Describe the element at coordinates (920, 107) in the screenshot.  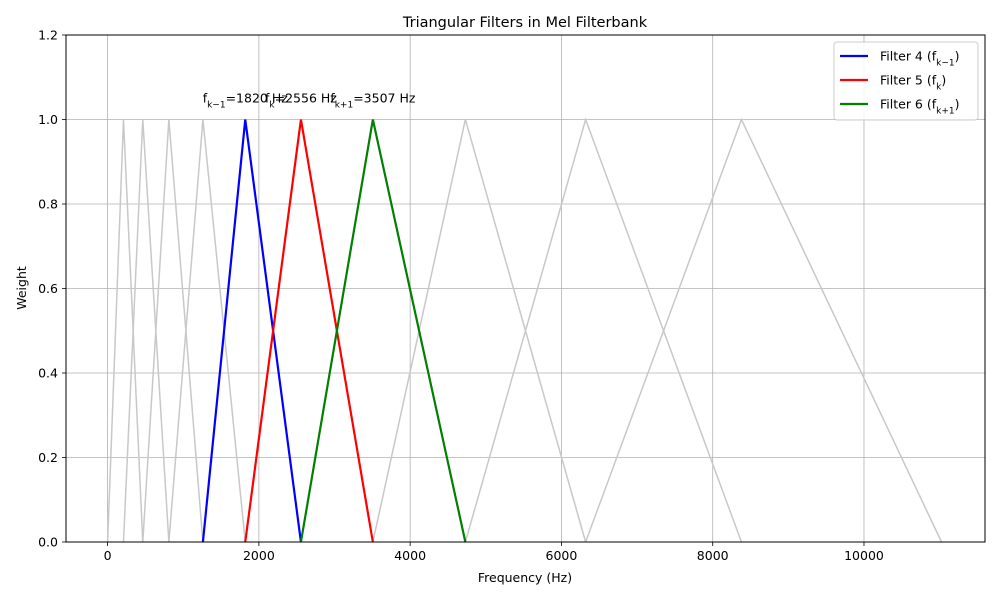
I see `legend-entry-label: Filter 6 (fk+1)` at that location.